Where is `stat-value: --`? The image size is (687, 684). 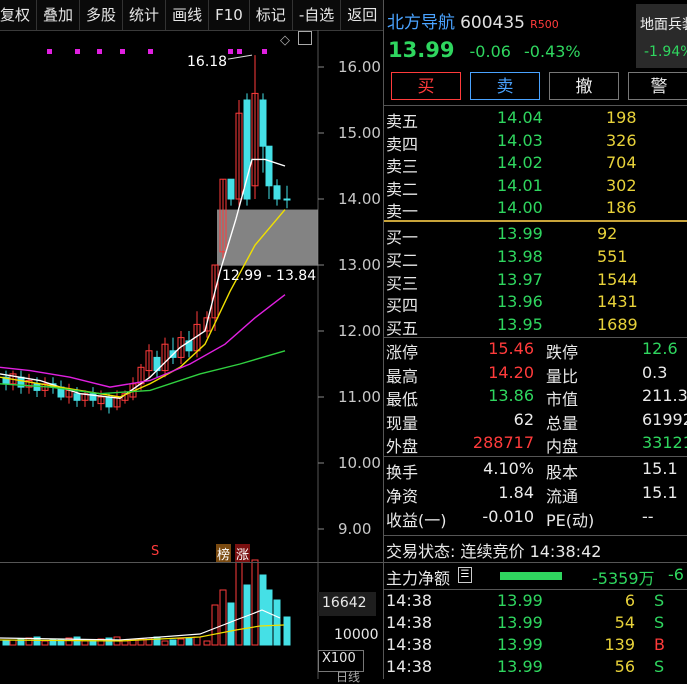
stat-value: -- is located at coordinates (648, 516).